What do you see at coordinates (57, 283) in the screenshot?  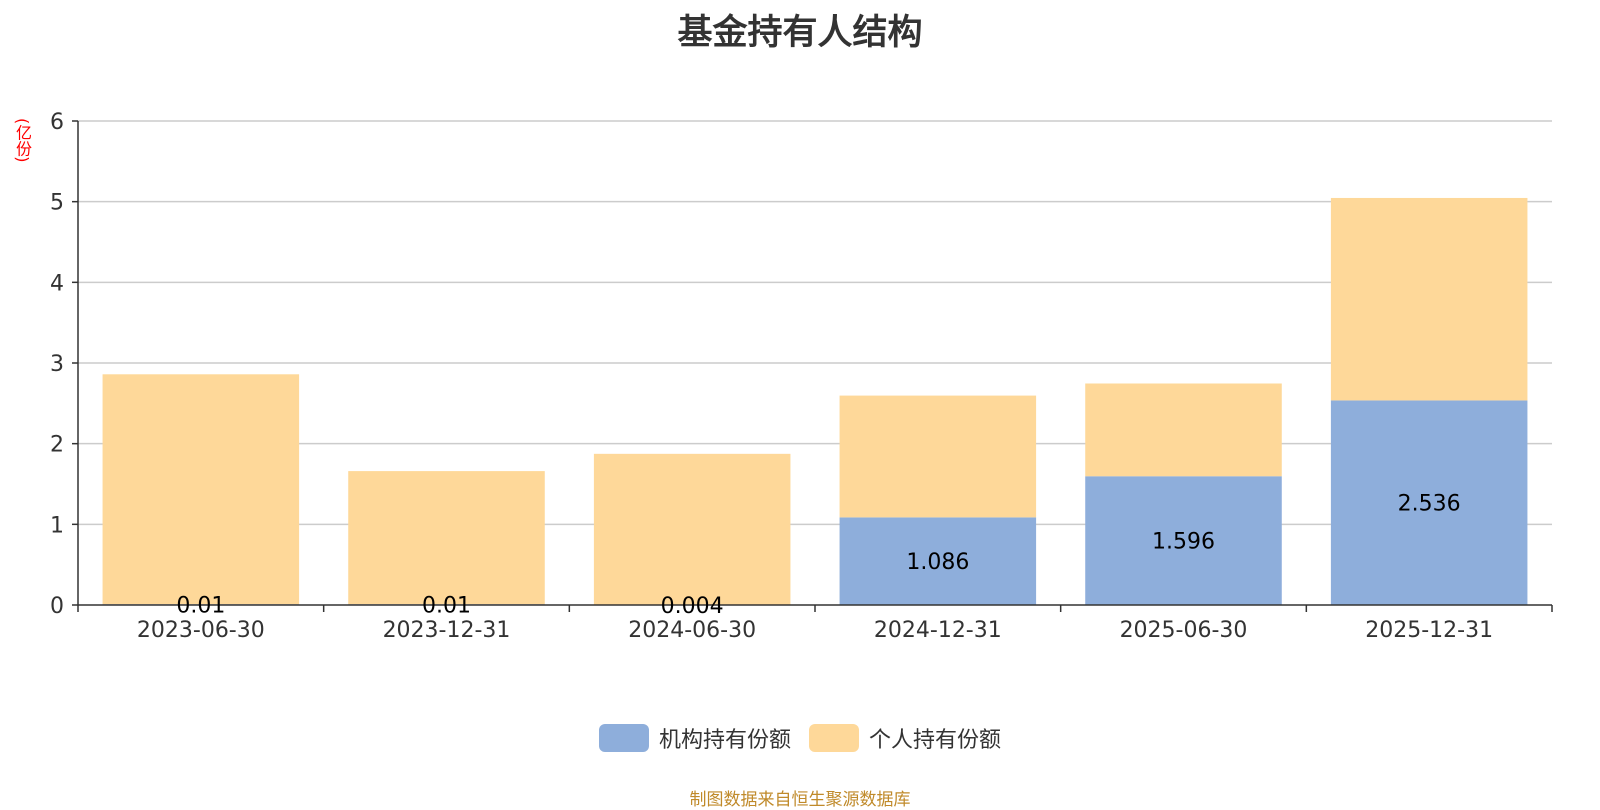 I see `y-tick-label: 4` at bounding box center [57, 283].